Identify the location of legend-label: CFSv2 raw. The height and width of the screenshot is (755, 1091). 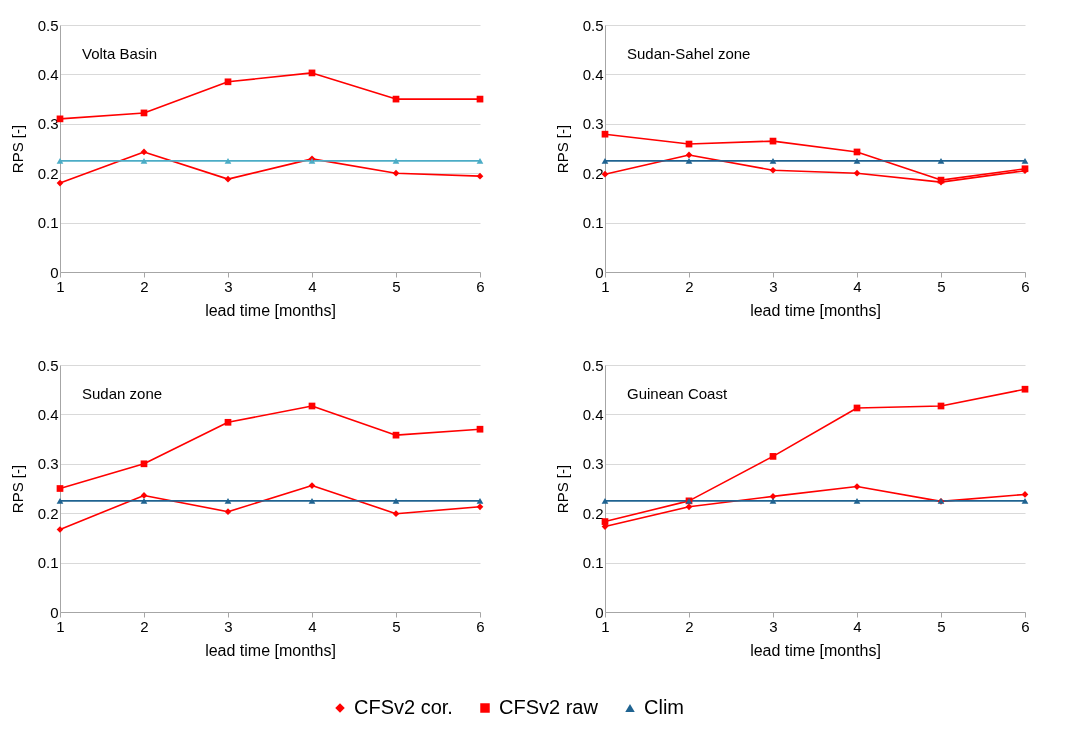
(549, 707).